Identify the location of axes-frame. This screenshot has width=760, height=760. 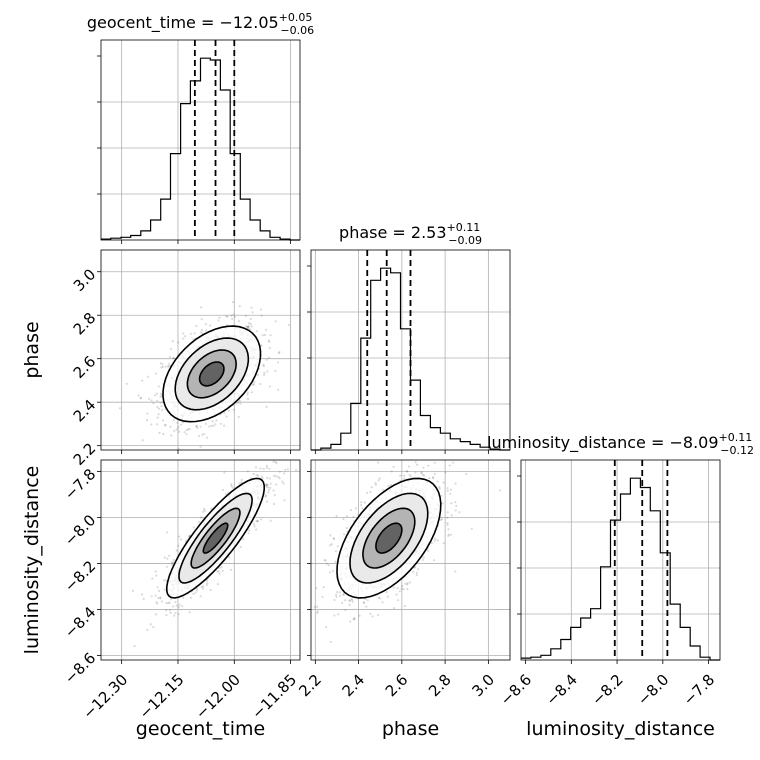
(200, 350).